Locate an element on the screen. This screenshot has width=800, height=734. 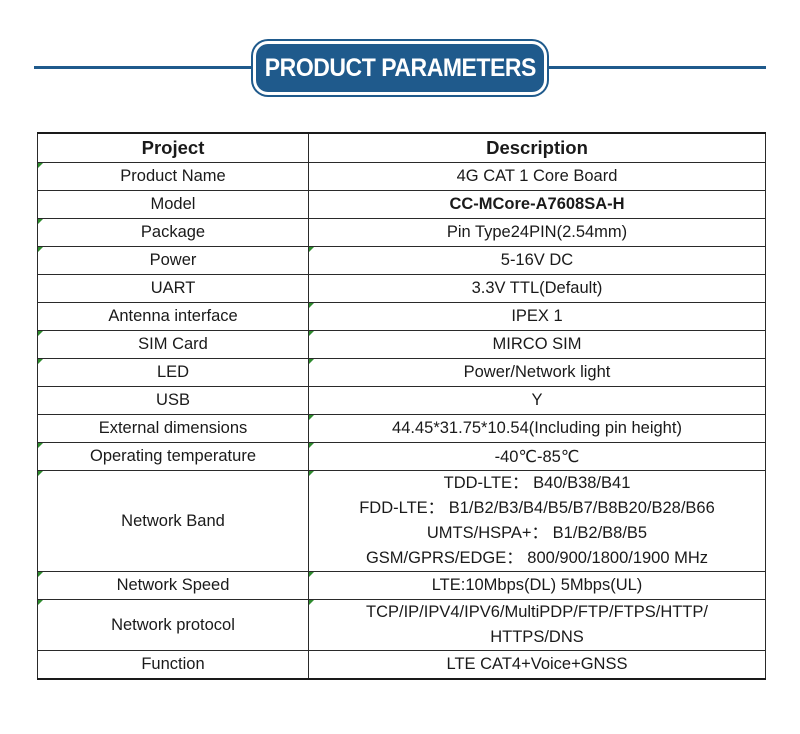
table-row: Product Name 4G CAT 1 Core Board is located at coordinates (401, 176).